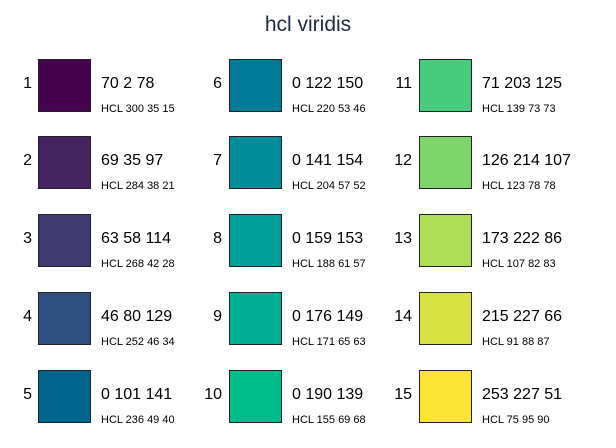  I want to click on swatch-index: 1, so click(27, 83).